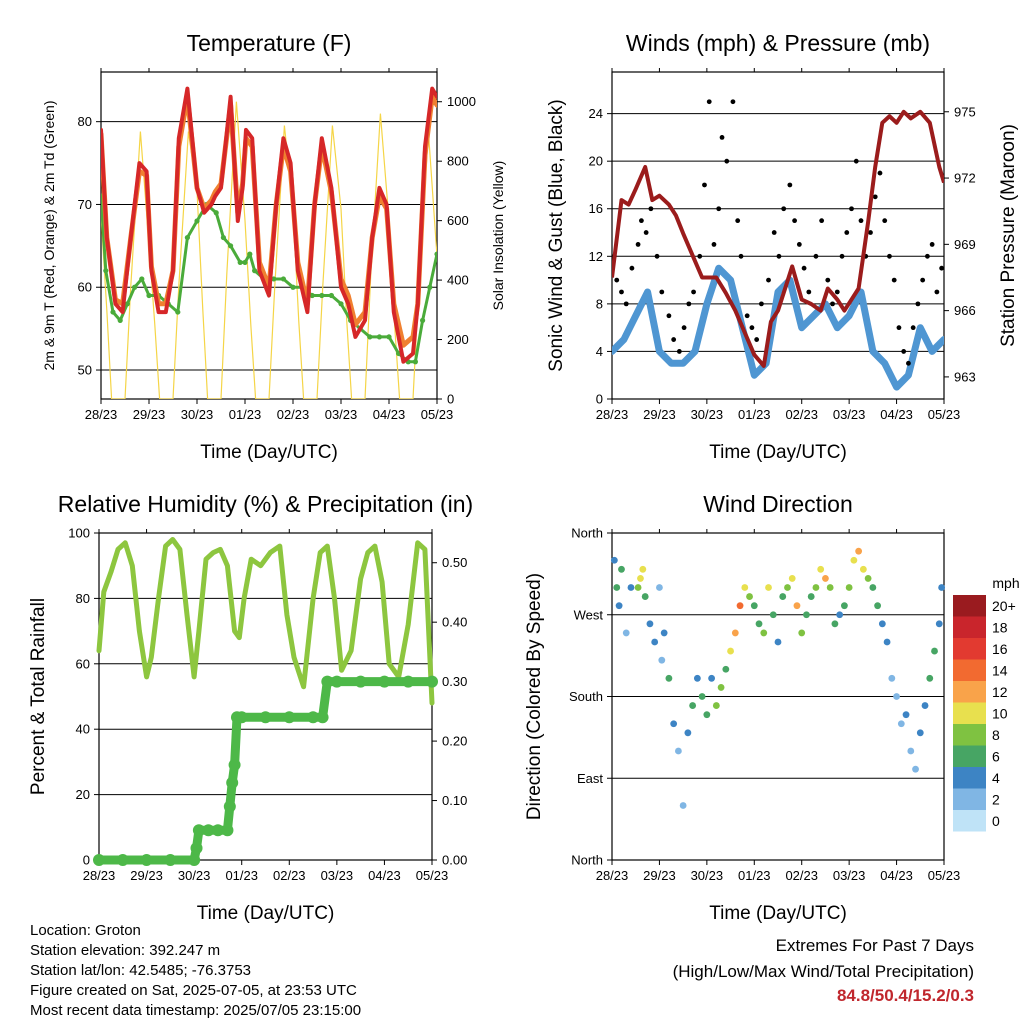  I want to click on x-tick-label: 03/23, so click(341, 414).